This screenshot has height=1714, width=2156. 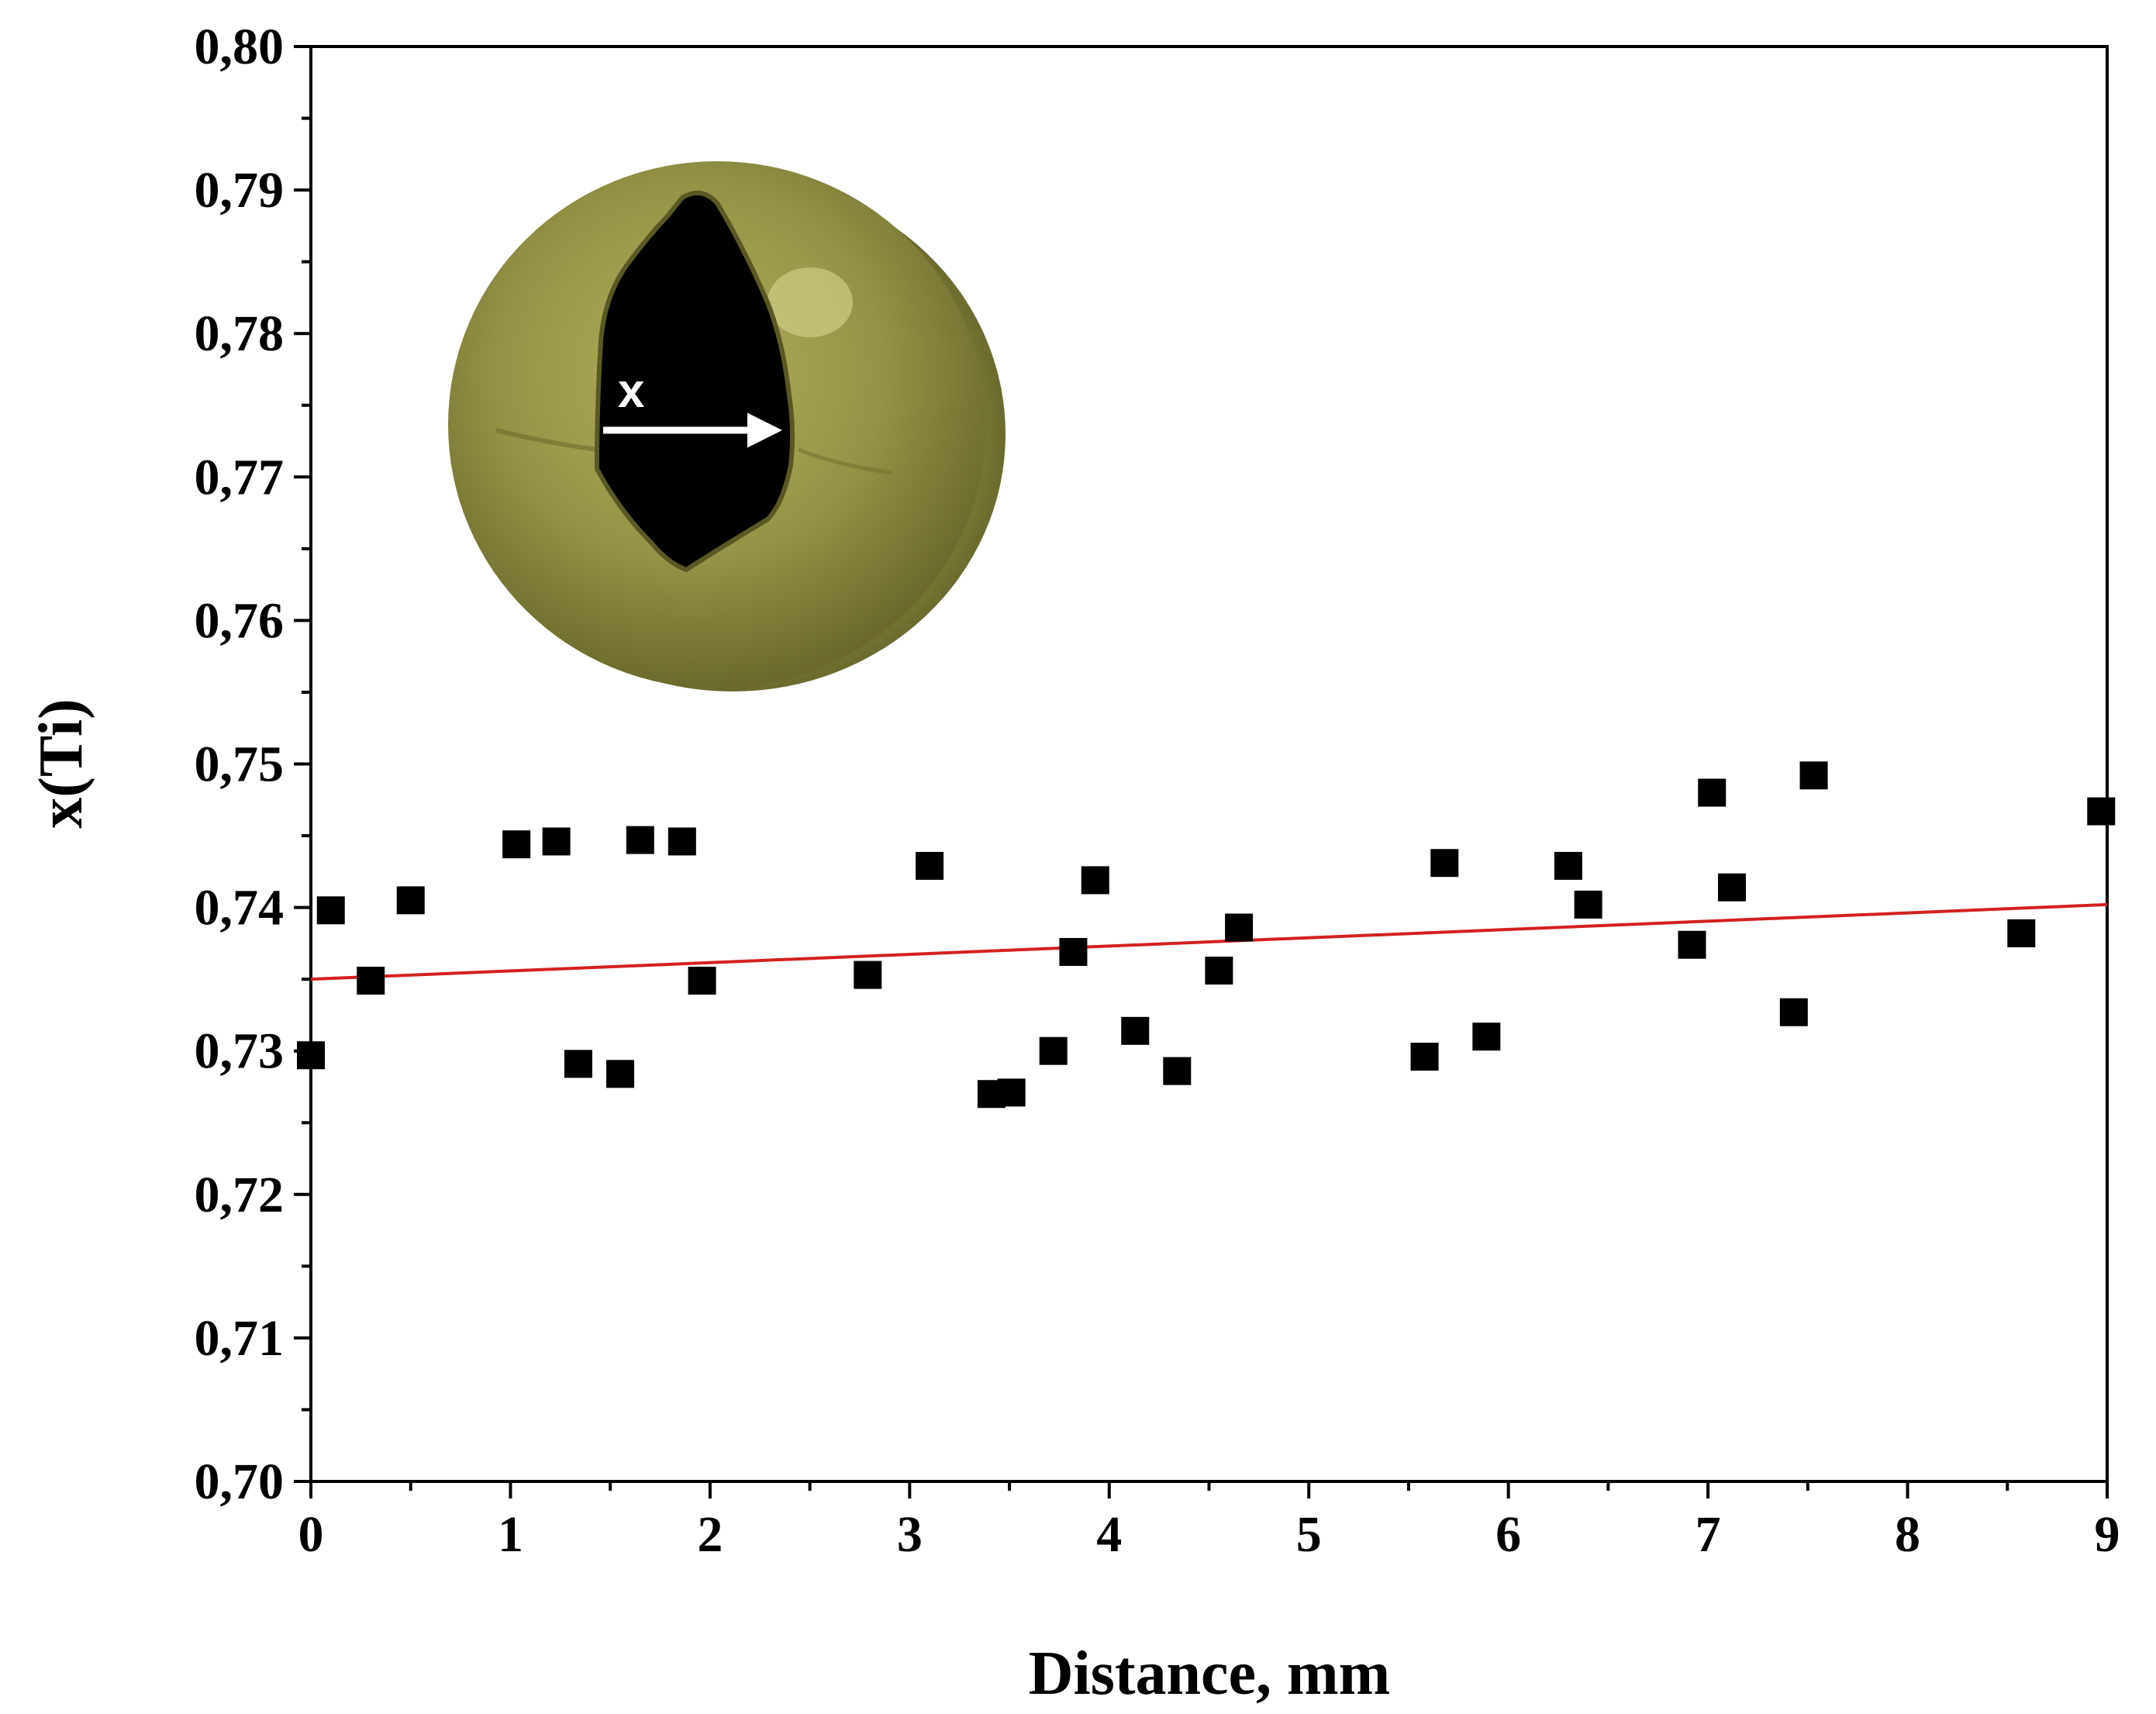 I want to click on y-tick-label: 0,71, so click(x=240, y=1339).